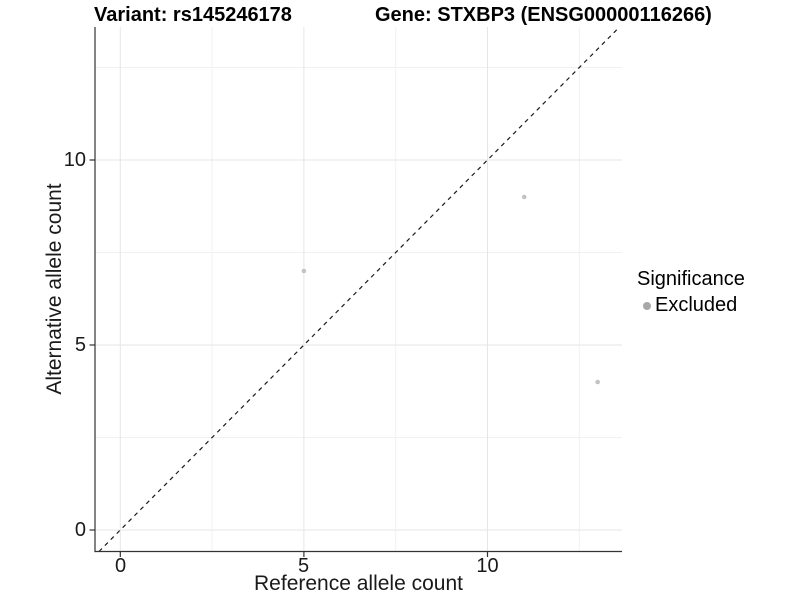 The height and width of the screenshot is (600, 800). What do you see at coordinates (80, 345) in the screenshot?
I see `y-tick-label-5: 5` at bounding box center [80, 345].